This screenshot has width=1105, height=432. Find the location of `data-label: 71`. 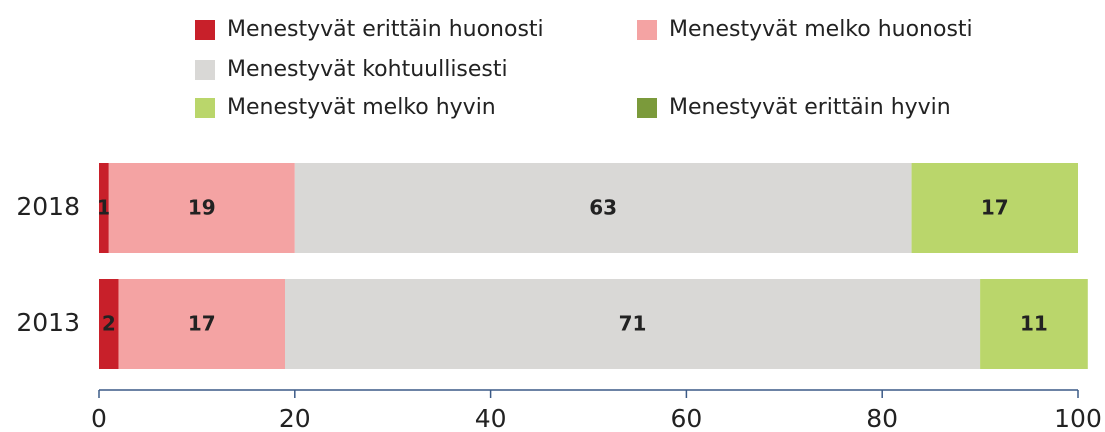

data-label: 71 is located at coordinates (633, 324).